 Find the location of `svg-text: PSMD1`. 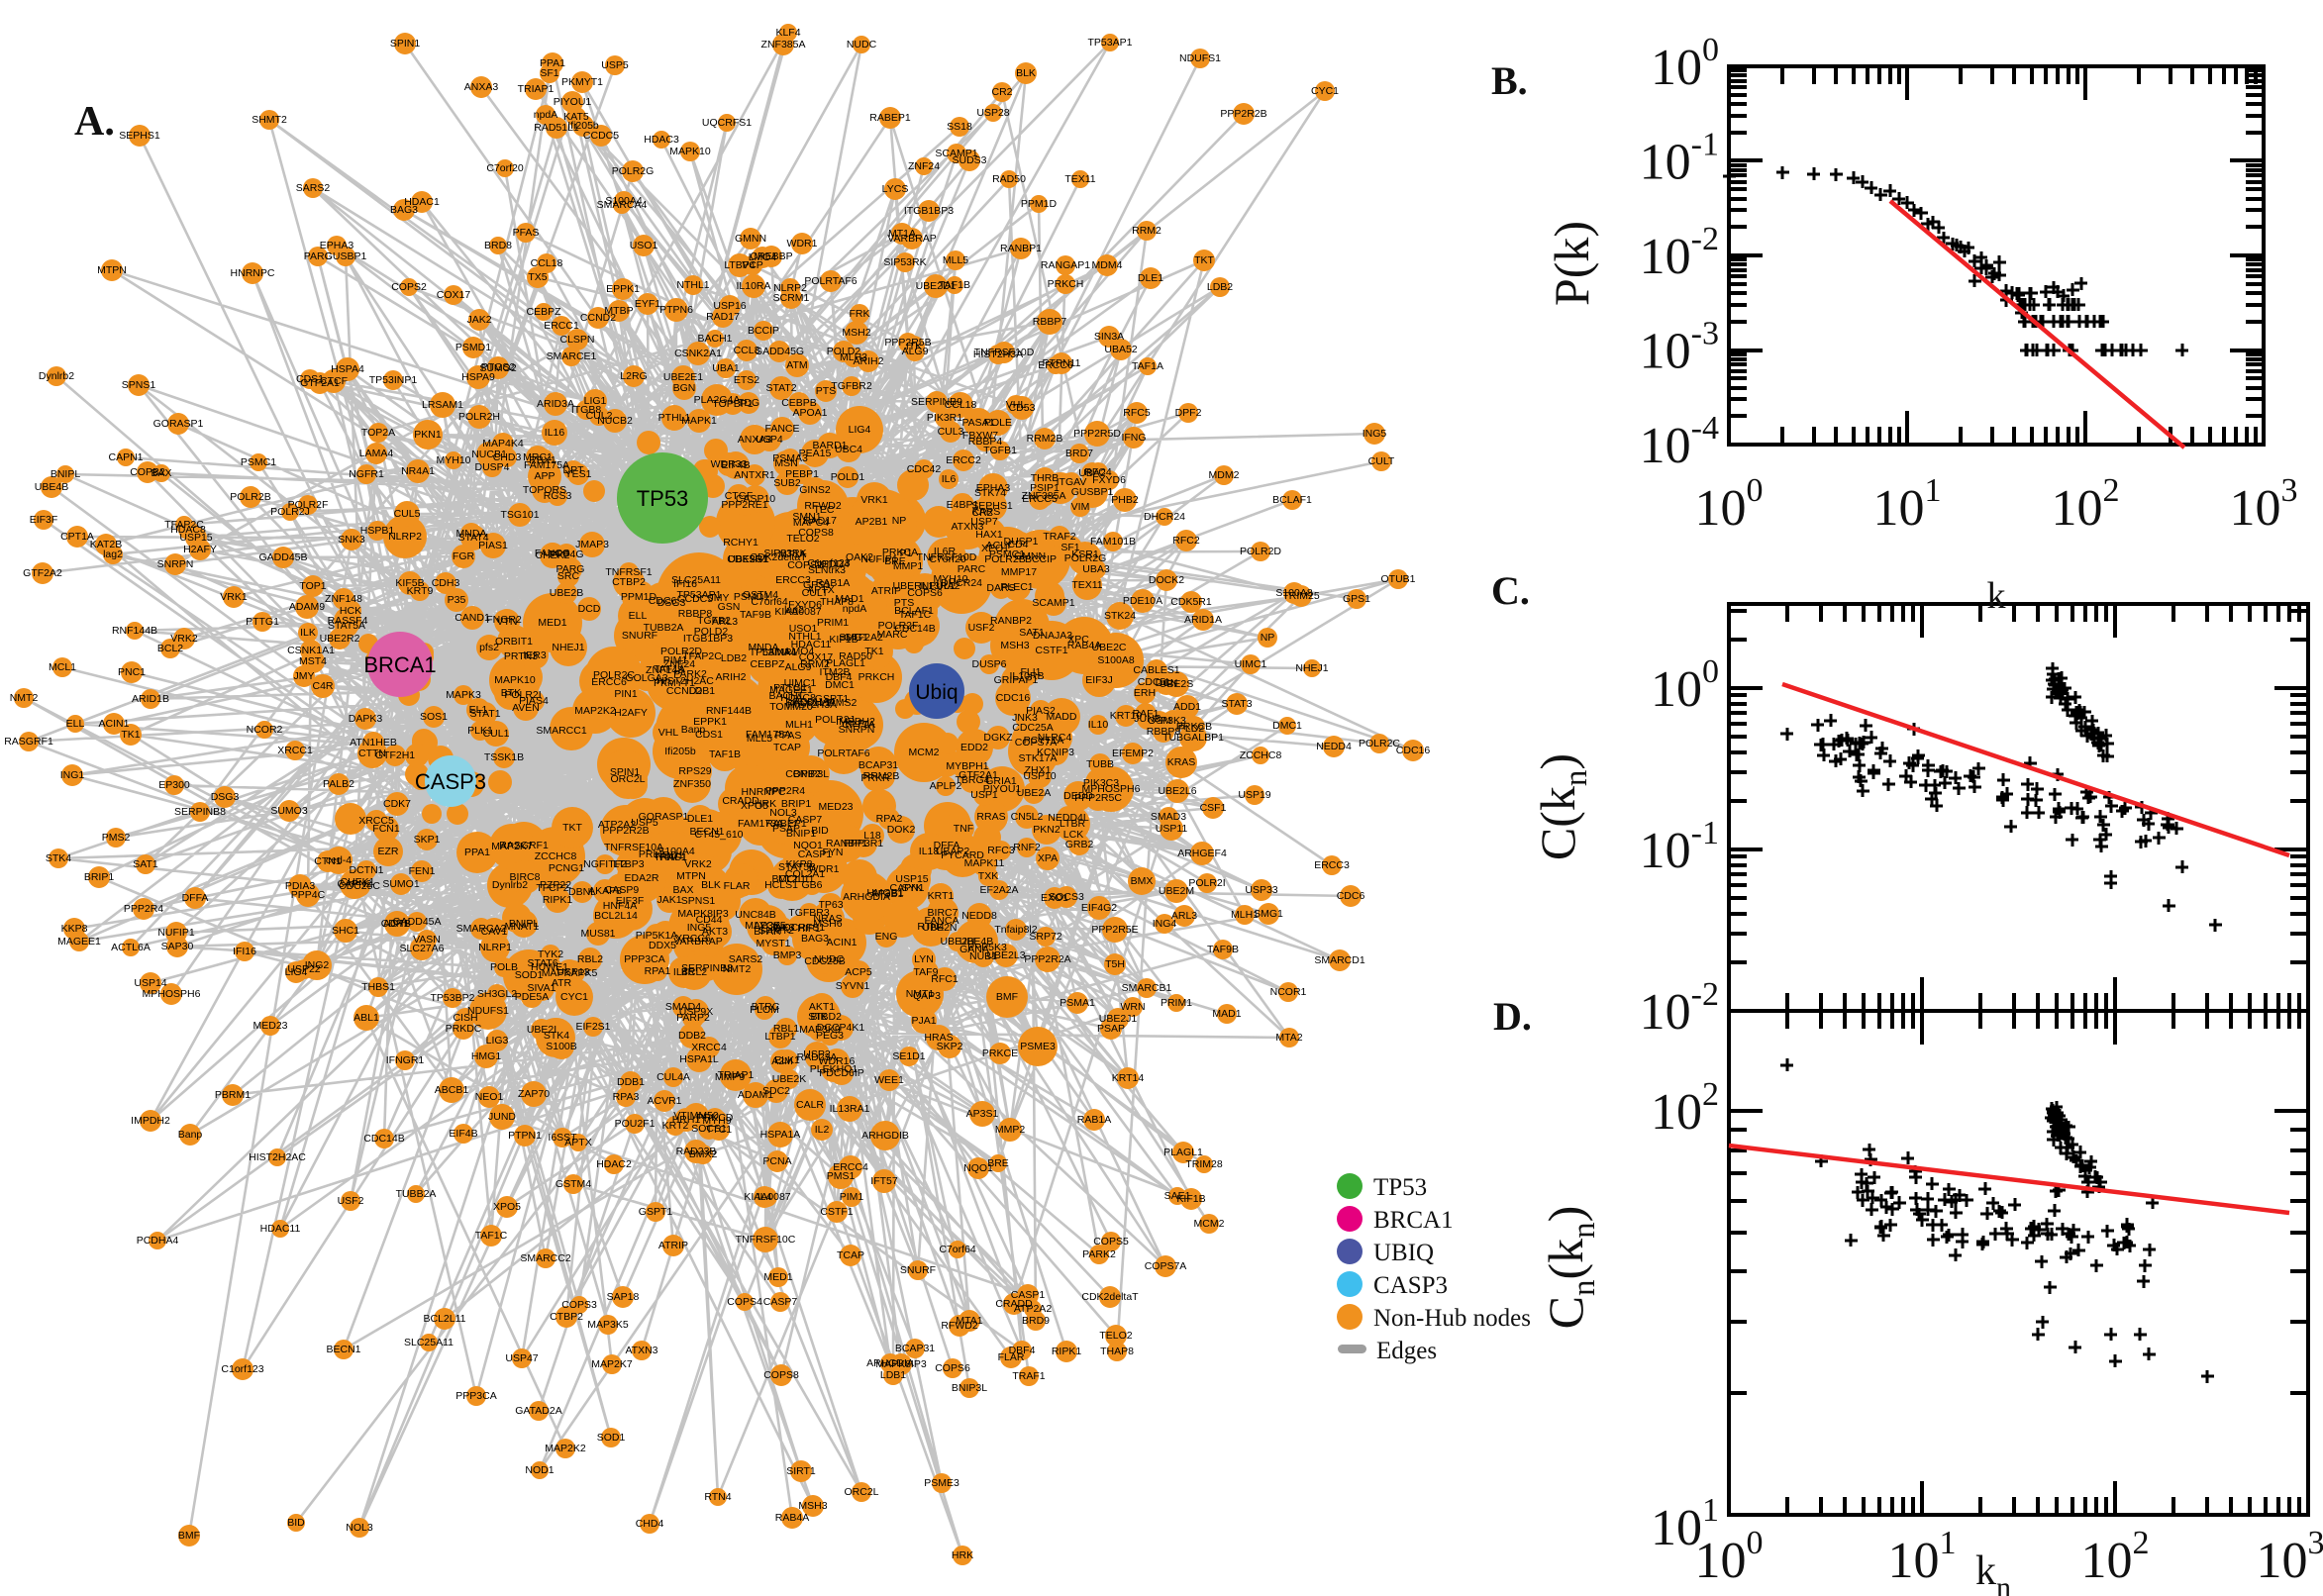

svg-text: PSMD1 is located at coordinates (751, 597).